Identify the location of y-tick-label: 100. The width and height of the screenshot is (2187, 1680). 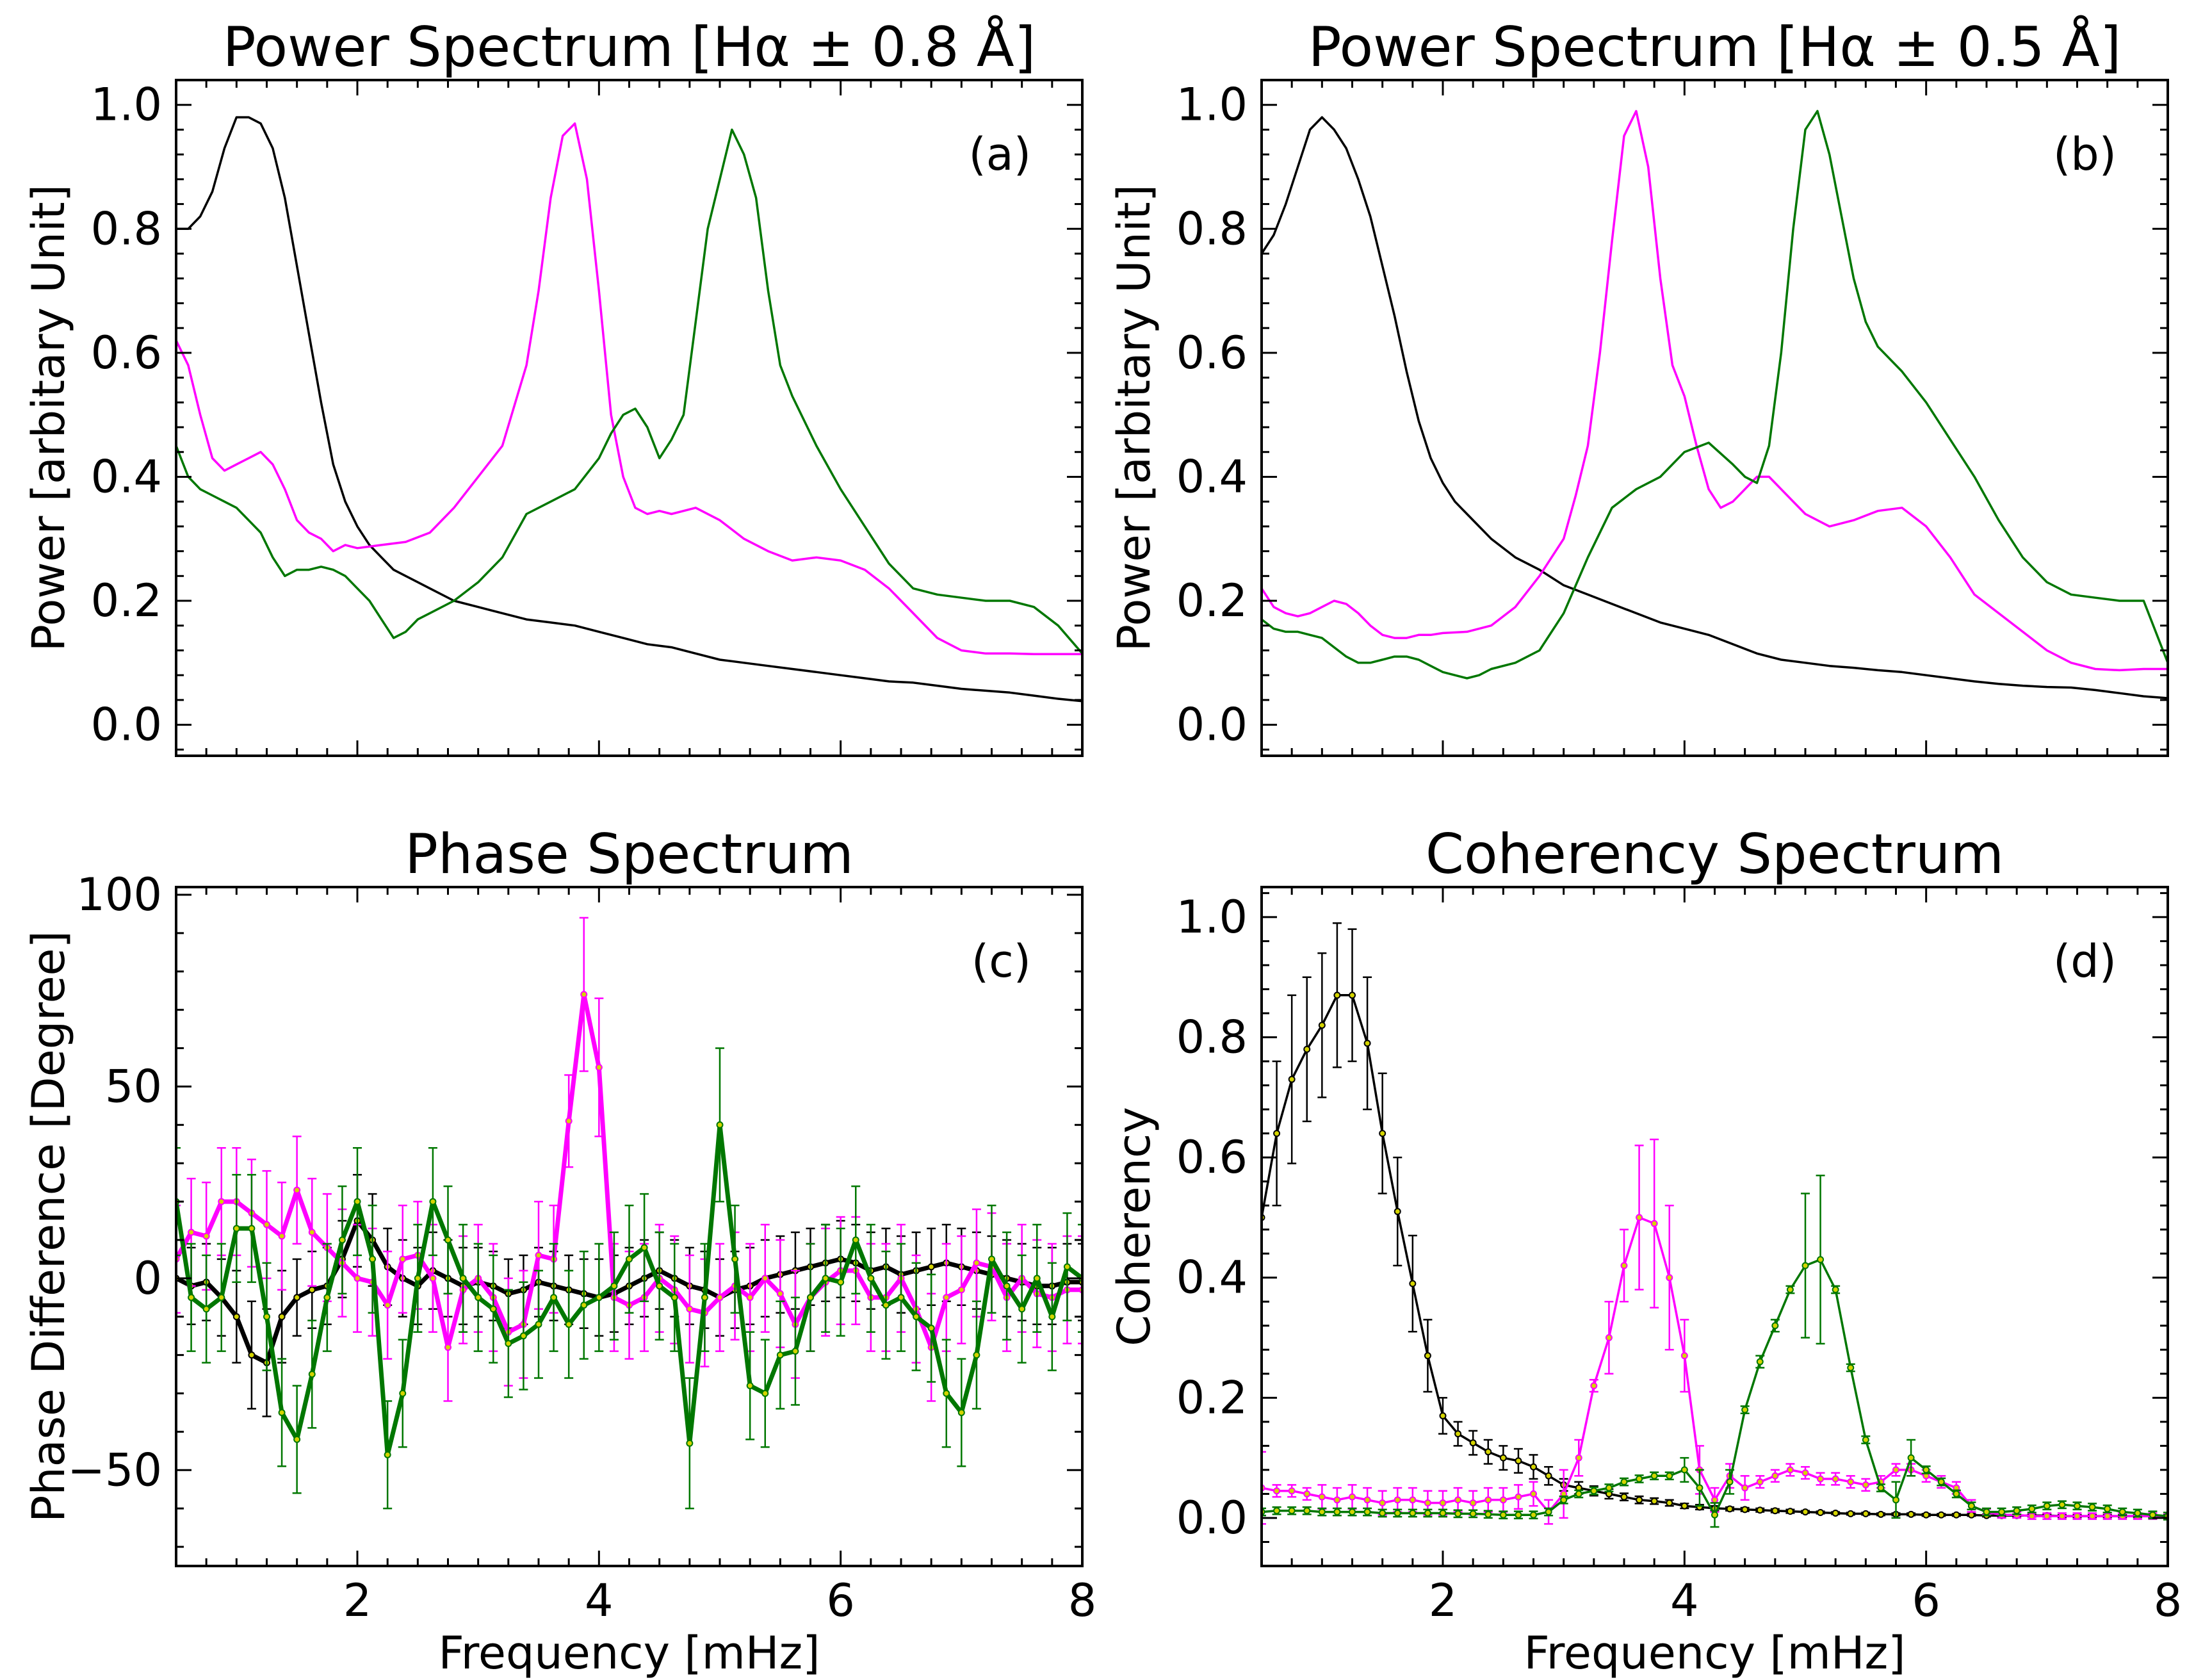
(119, 895).